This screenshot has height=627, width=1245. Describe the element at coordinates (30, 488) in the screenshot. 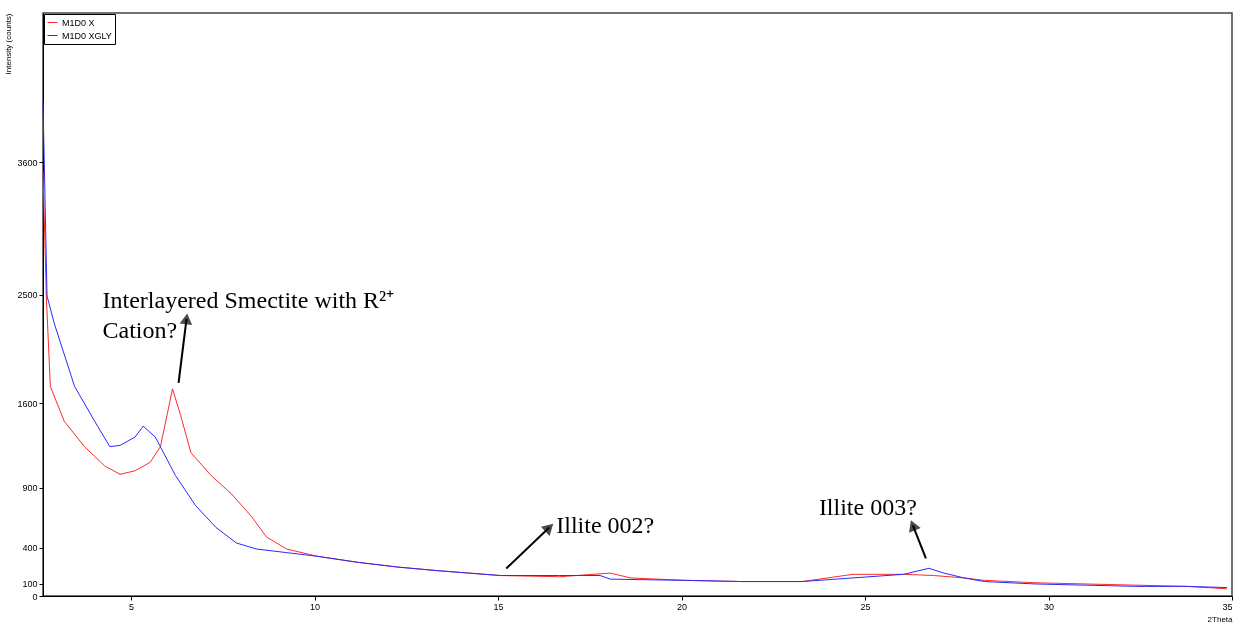

I see `y-tick-label: 900` at that location.